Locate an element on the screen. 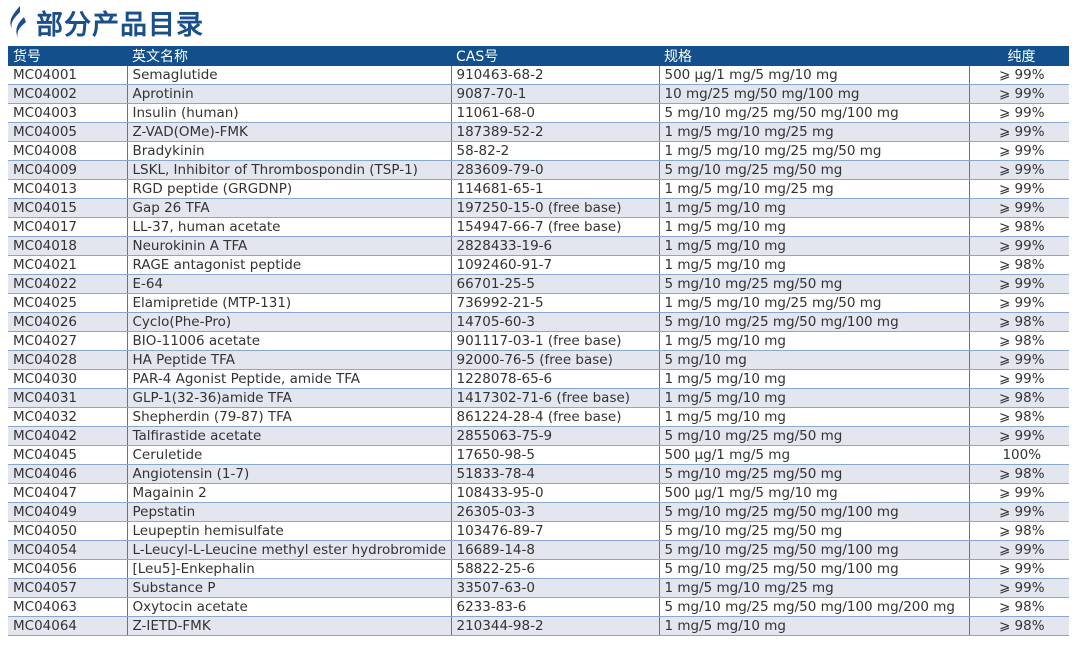  column-header-spec: 规格 is located at coordinates (814, 56).